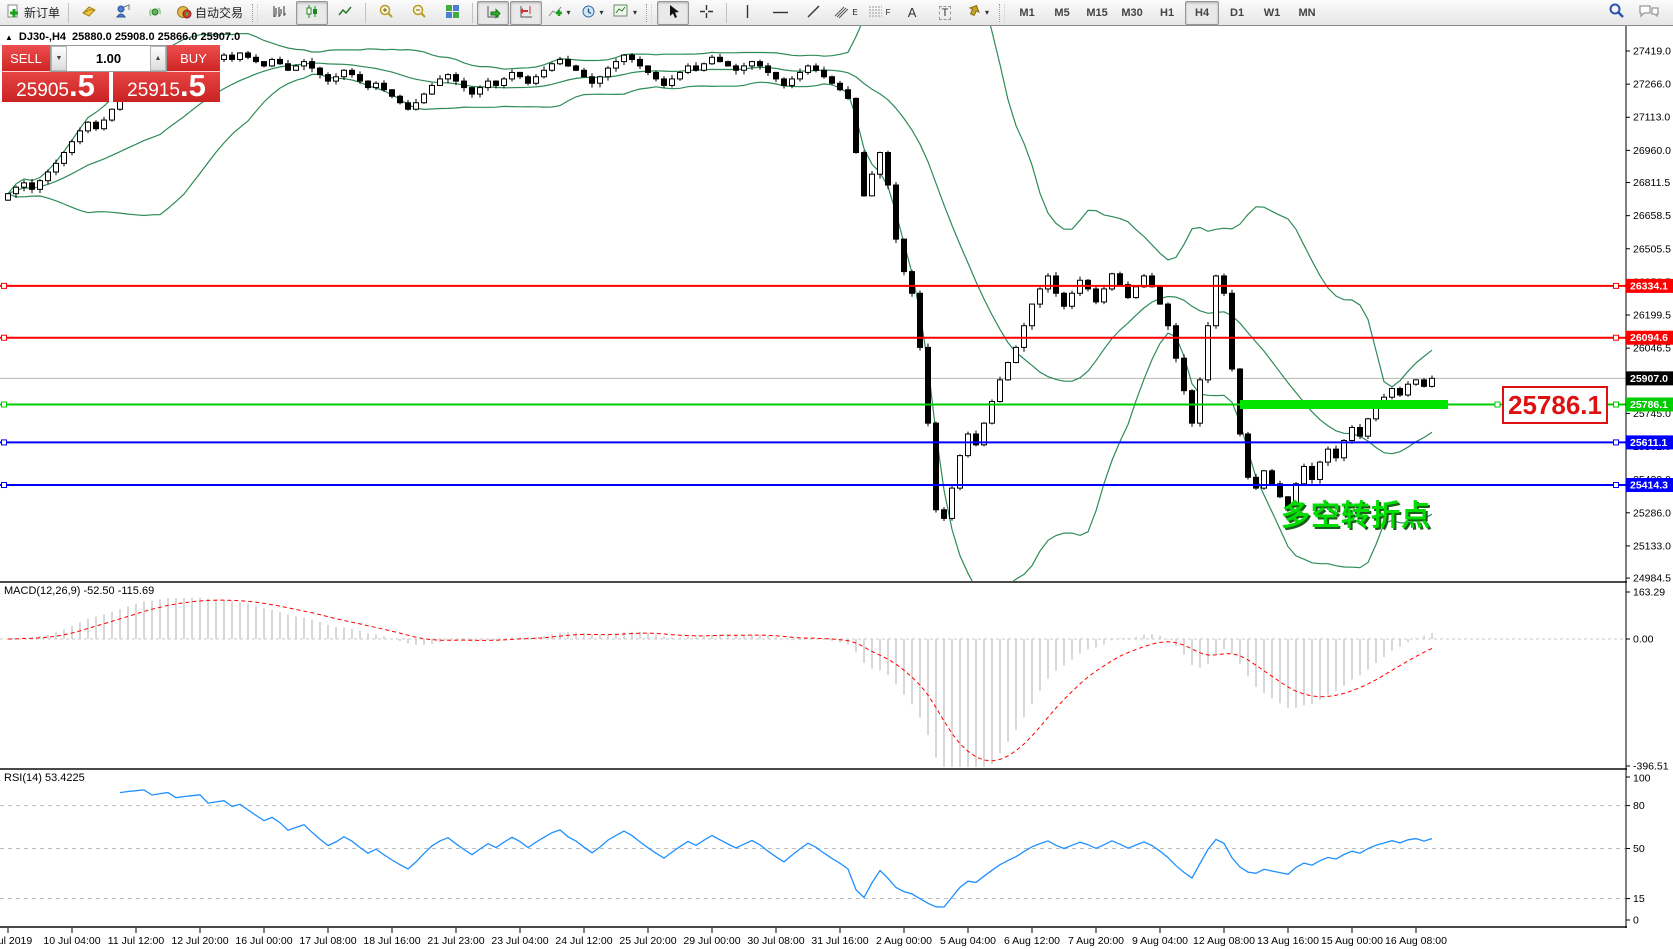 This screenshot has width=1673, height=949. Describe the element at coordinates (1167, 12) in the screenshot. I see `timeframe-h1-button: H1` at that location.